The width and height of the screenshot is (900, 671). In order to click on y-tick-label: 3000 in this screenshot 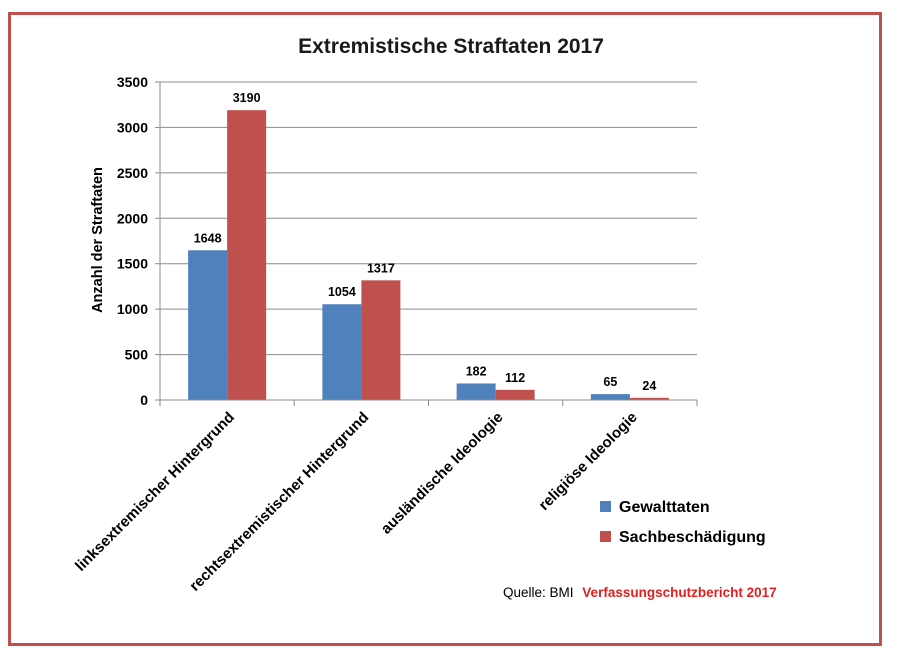, I will do `click(132, 127)`.